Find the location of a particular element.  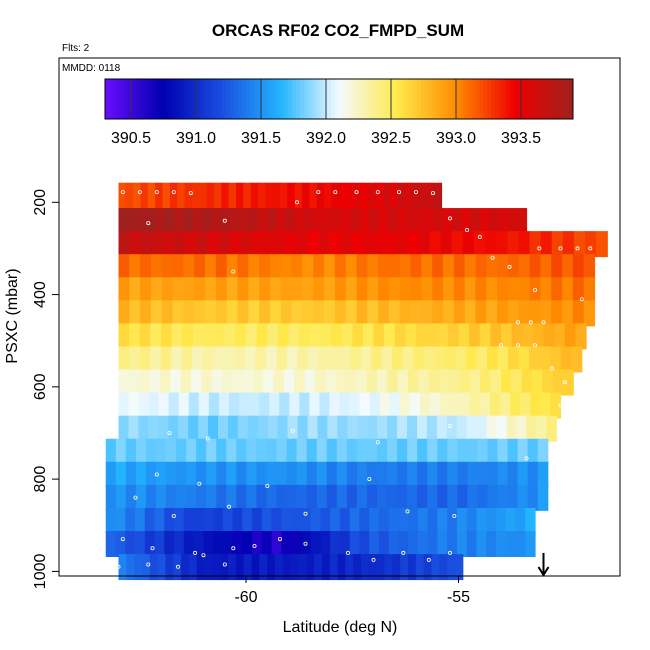

colorbar: 390.5 391.0 391.5 392.0 392.5 393.0 393.5 is located at coordinates (339, 112).